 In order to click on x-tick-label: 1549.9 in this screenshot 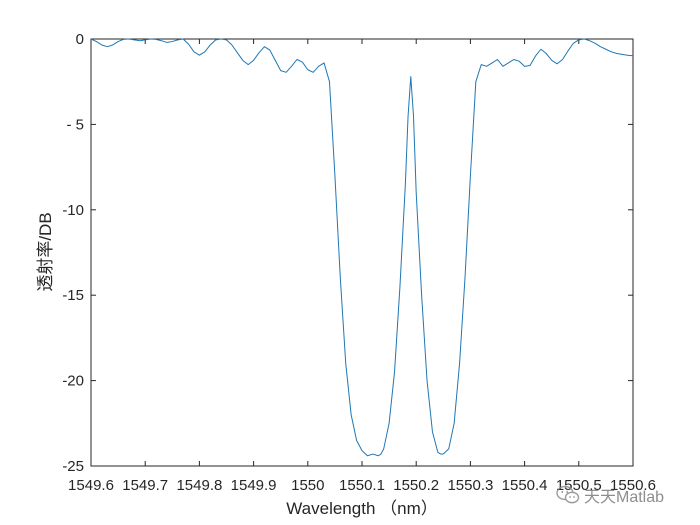, I will do `click(254, 485)`.